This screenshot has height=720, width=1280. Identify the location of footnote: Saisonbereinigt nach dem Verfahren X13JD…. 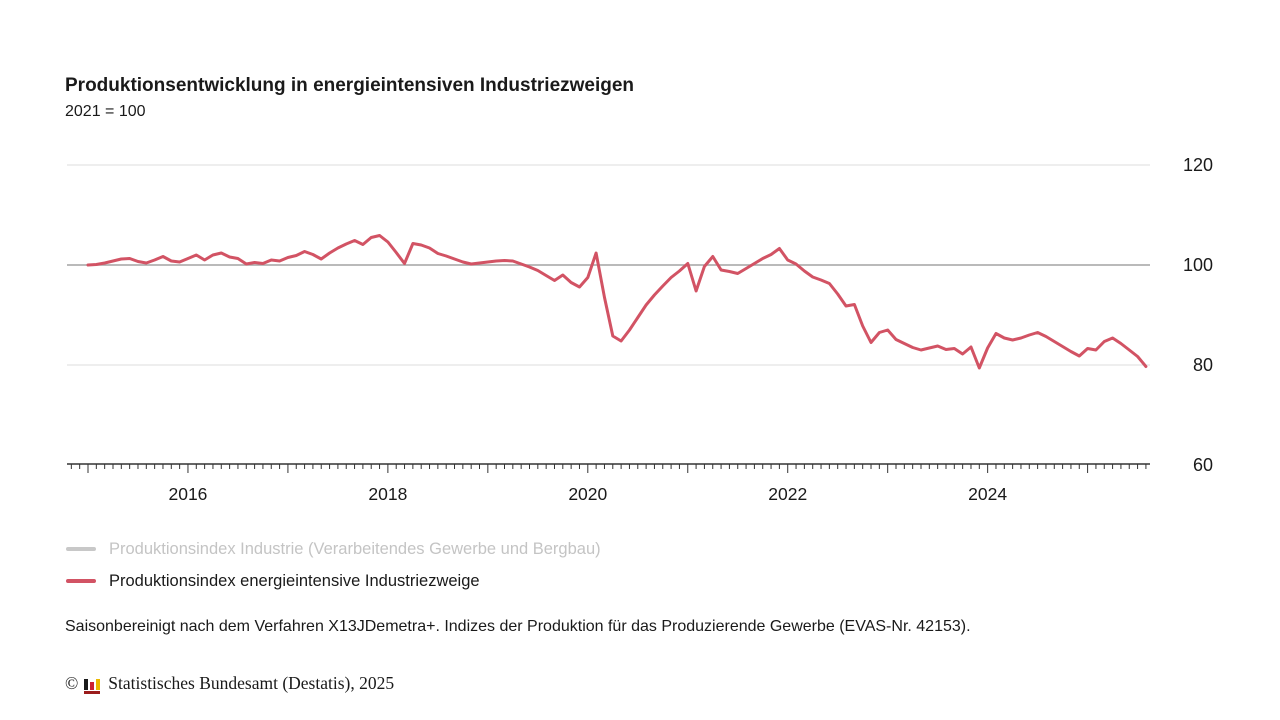
(518, 626).